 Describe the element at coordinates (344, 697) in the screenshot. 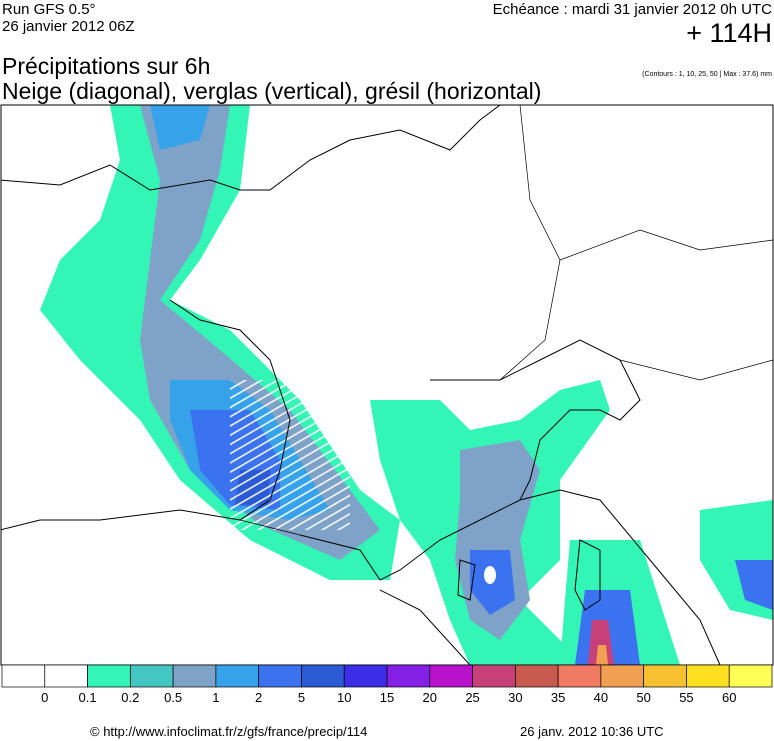

I see `legend-label: 10` at that location.